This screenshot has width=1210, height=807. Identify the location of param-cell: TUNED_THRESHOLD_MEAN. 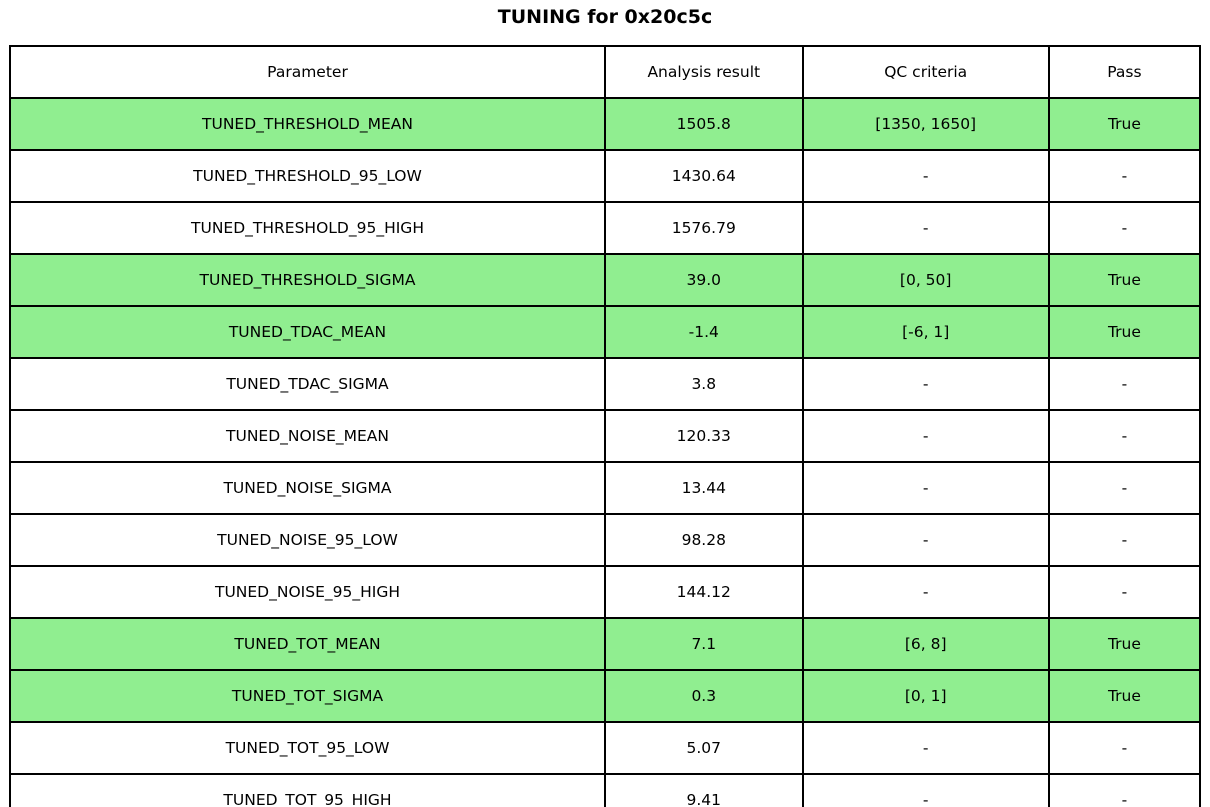
(307, 124).